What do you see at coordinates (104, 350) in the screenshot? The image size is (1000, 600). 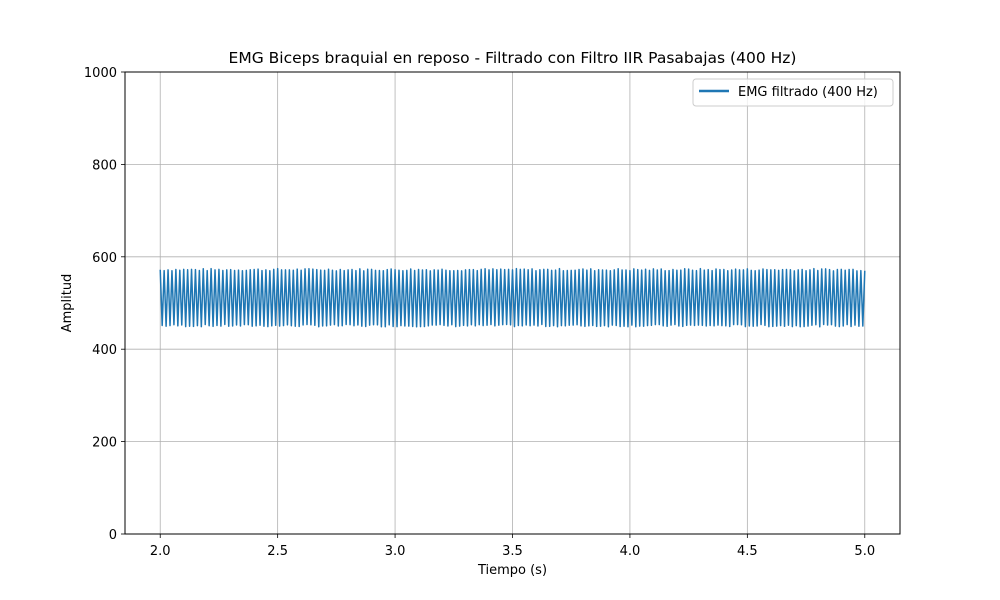 I see `y-tick-label: 400` at bounding box center [104, 350].